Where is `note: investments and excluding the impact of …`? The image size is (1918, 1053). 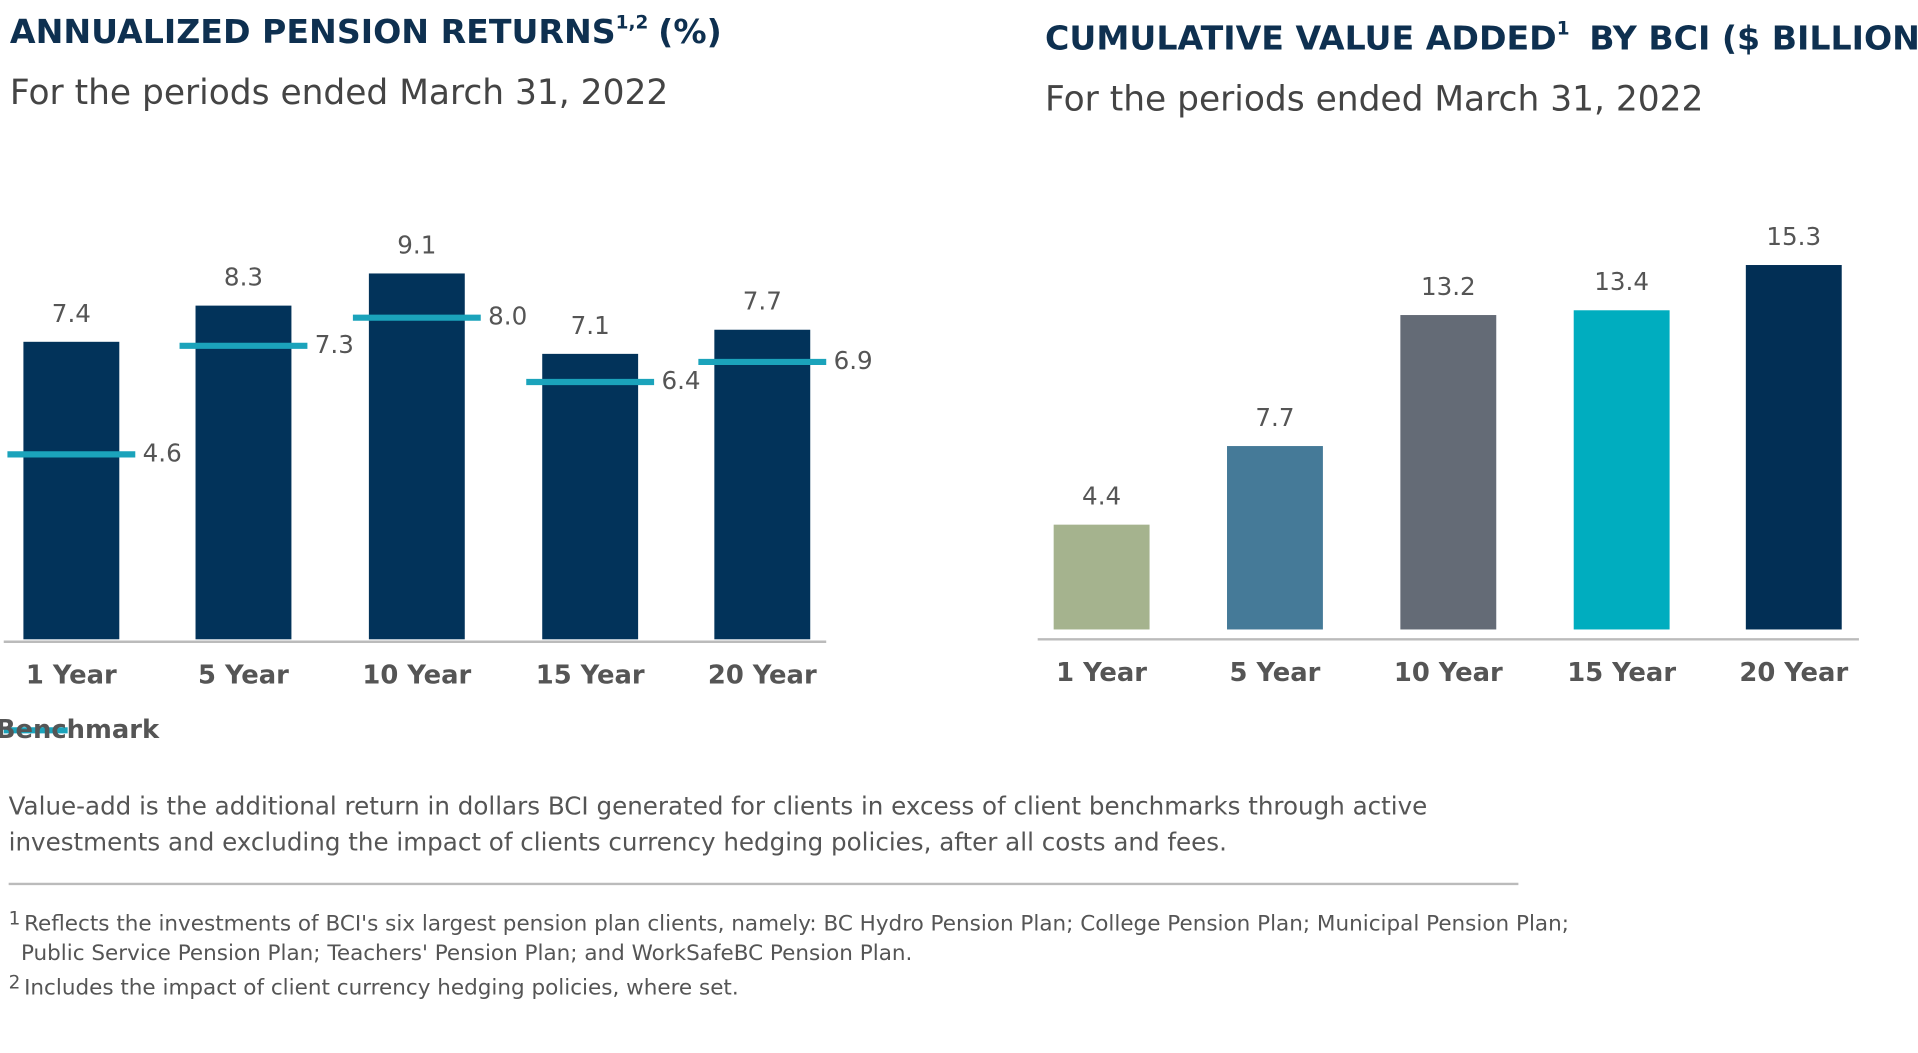 note: investments and excluding the impact of … is located at coordinates (618, 841).